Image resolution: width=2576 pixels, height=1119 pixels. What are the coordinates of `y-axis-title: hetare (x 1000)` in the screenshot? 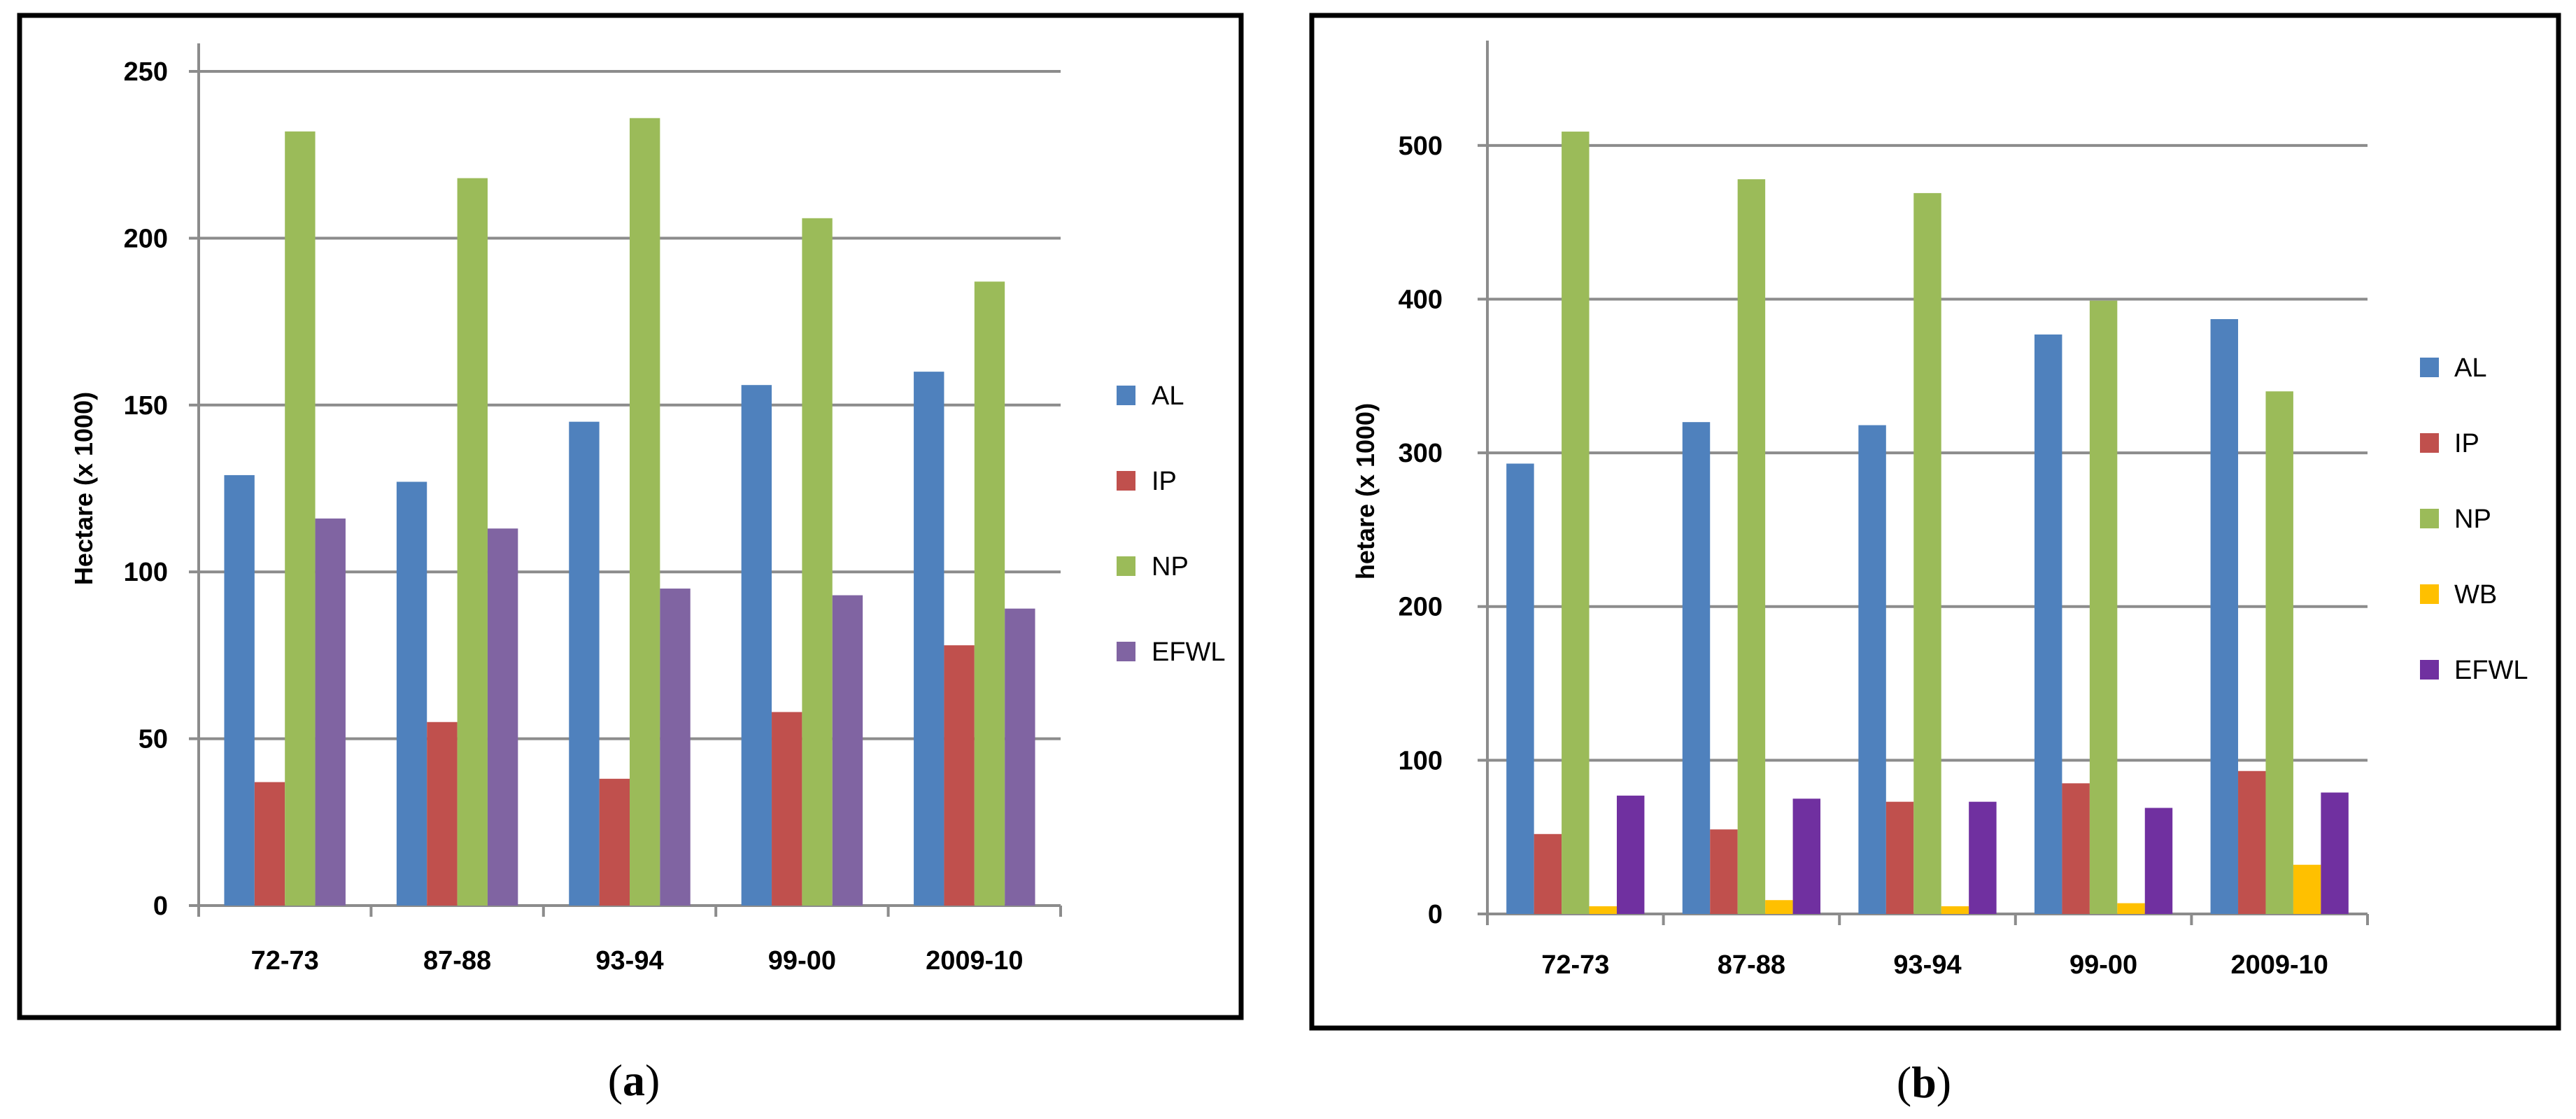 It's located at (1365, 491).